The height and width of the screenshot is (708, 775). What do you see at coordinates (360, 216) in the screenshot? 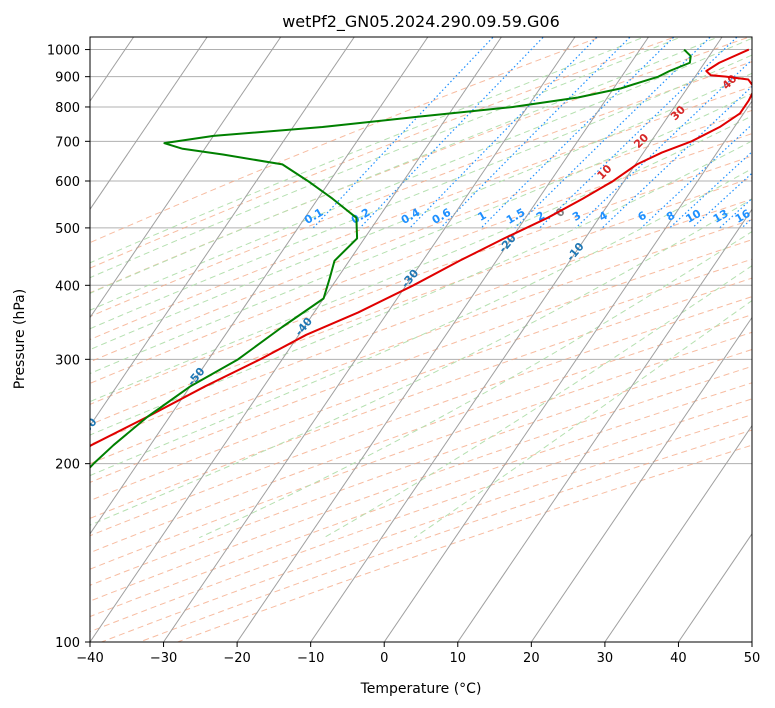
I see `mixing-ratio-label: 0.2` at bounding box center [360, 216].